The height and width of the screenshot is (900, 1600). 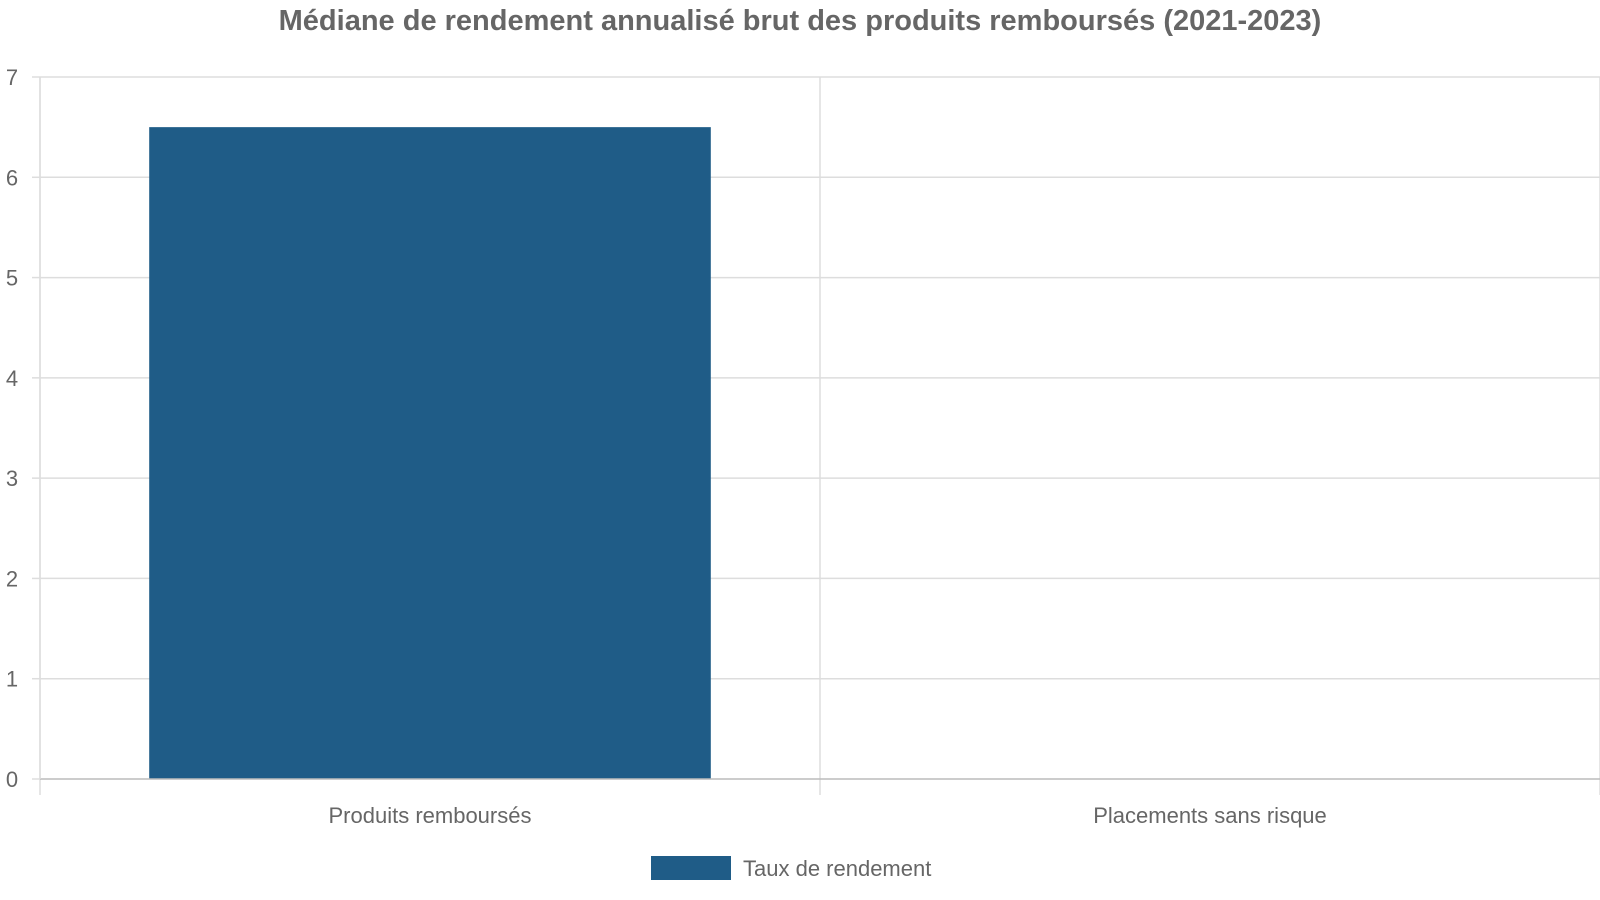 What do you see at coordinates (691, 868) in the screenshot?
I see `legend-swatch` at bounding box center [691, 868].